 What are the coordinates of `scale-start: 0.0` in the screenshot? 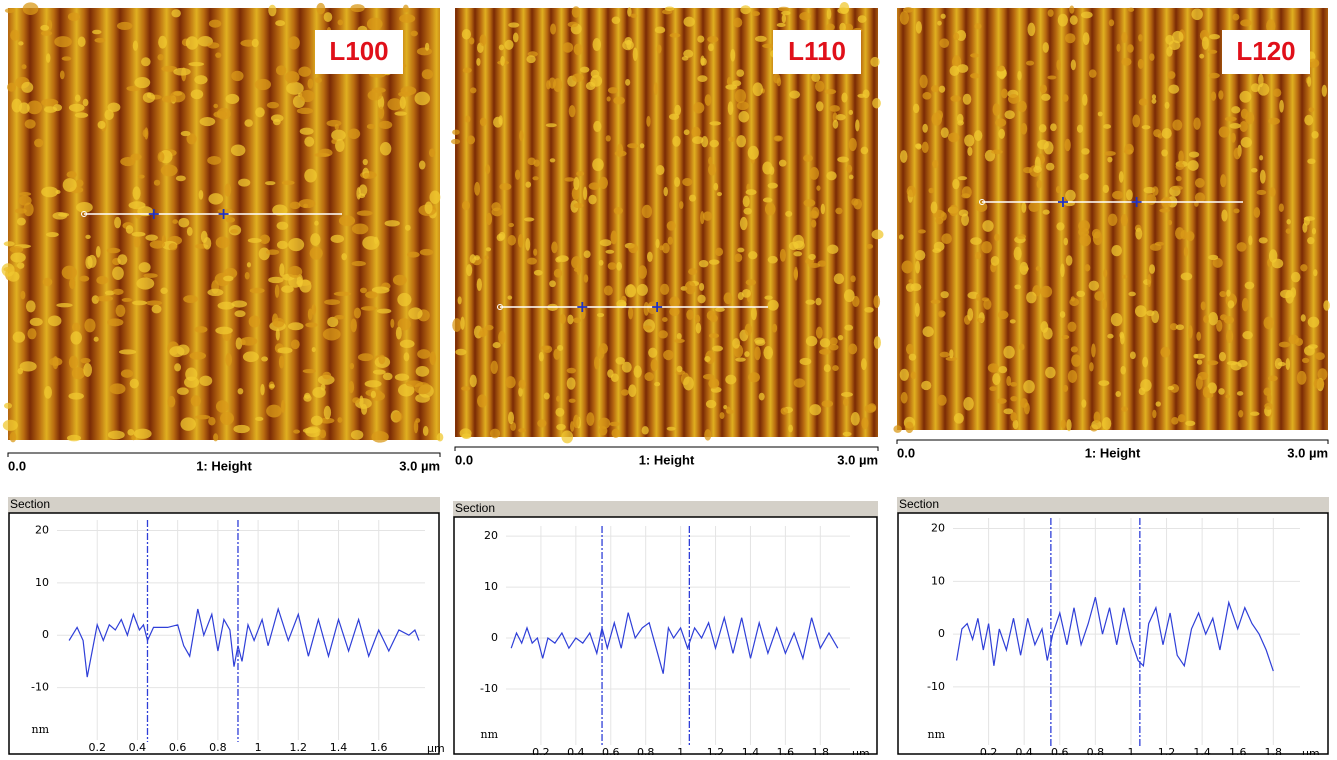 It's located at (906, 452).